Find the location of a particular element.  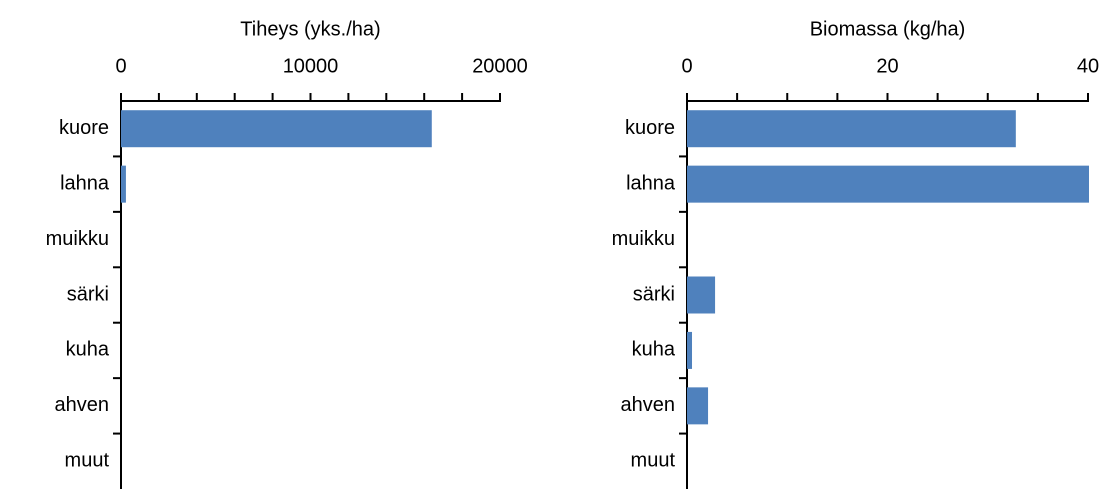

x-tick-label: 20000 is located at coordinates (500, 66).